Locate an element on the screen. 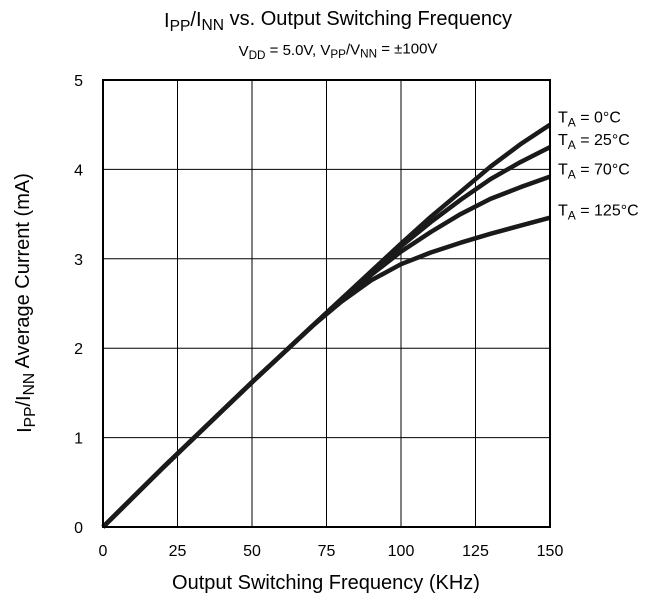 This screenshot has width=657, height=597. y-tick-label: 0 is located at coordinates (78, 528).